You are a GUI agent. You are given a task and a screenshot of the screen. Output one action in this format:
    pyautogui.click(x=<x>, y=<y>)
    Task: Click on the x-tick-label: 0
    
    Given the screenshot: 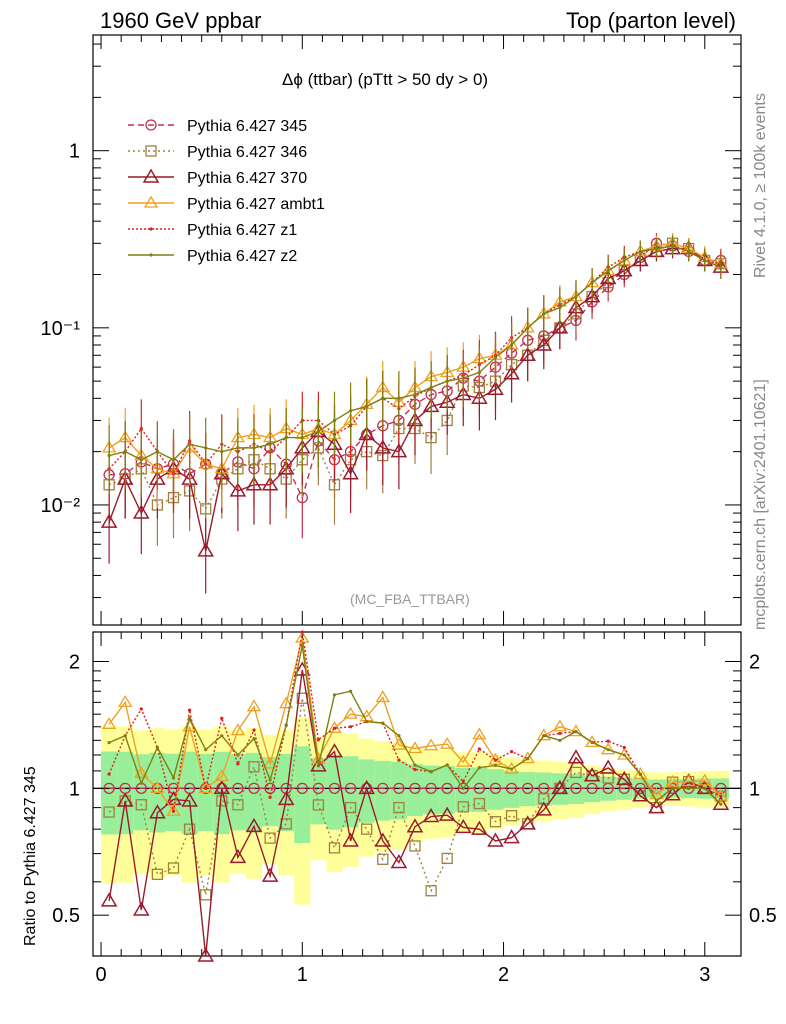 What is the action you would take?
    pyautogui.click(x=100, y=975)
    